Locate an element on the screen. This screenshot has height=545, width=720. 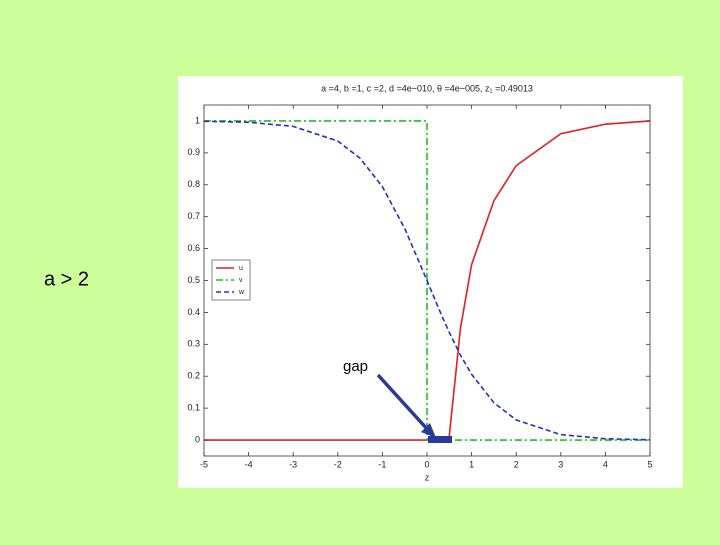
x-tick-label: 0 is located at coordinates (426, 464).